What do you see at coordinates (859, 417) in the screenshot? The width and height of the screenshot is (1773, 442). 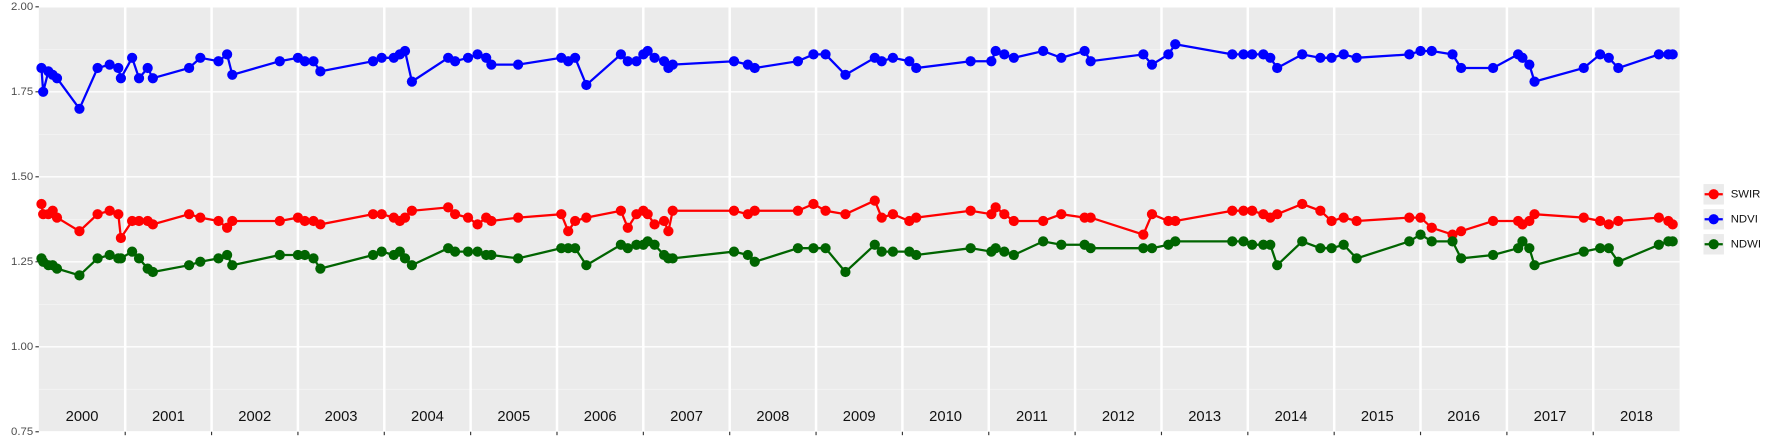 I see `year-label: 2009` at bounding box center [859, 417].